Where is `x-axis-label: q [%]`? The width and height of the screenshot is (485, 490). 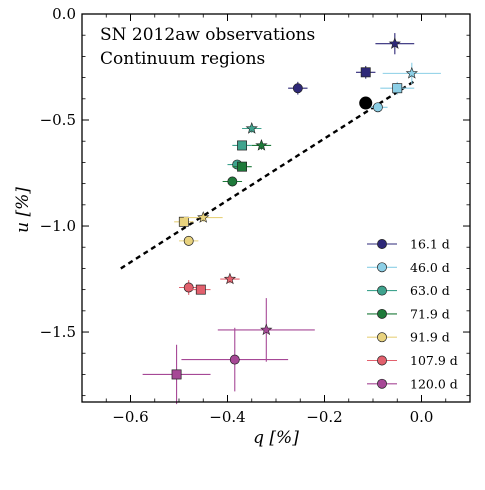
x-axis-label: q [%] is located at coordinates (276, 438).